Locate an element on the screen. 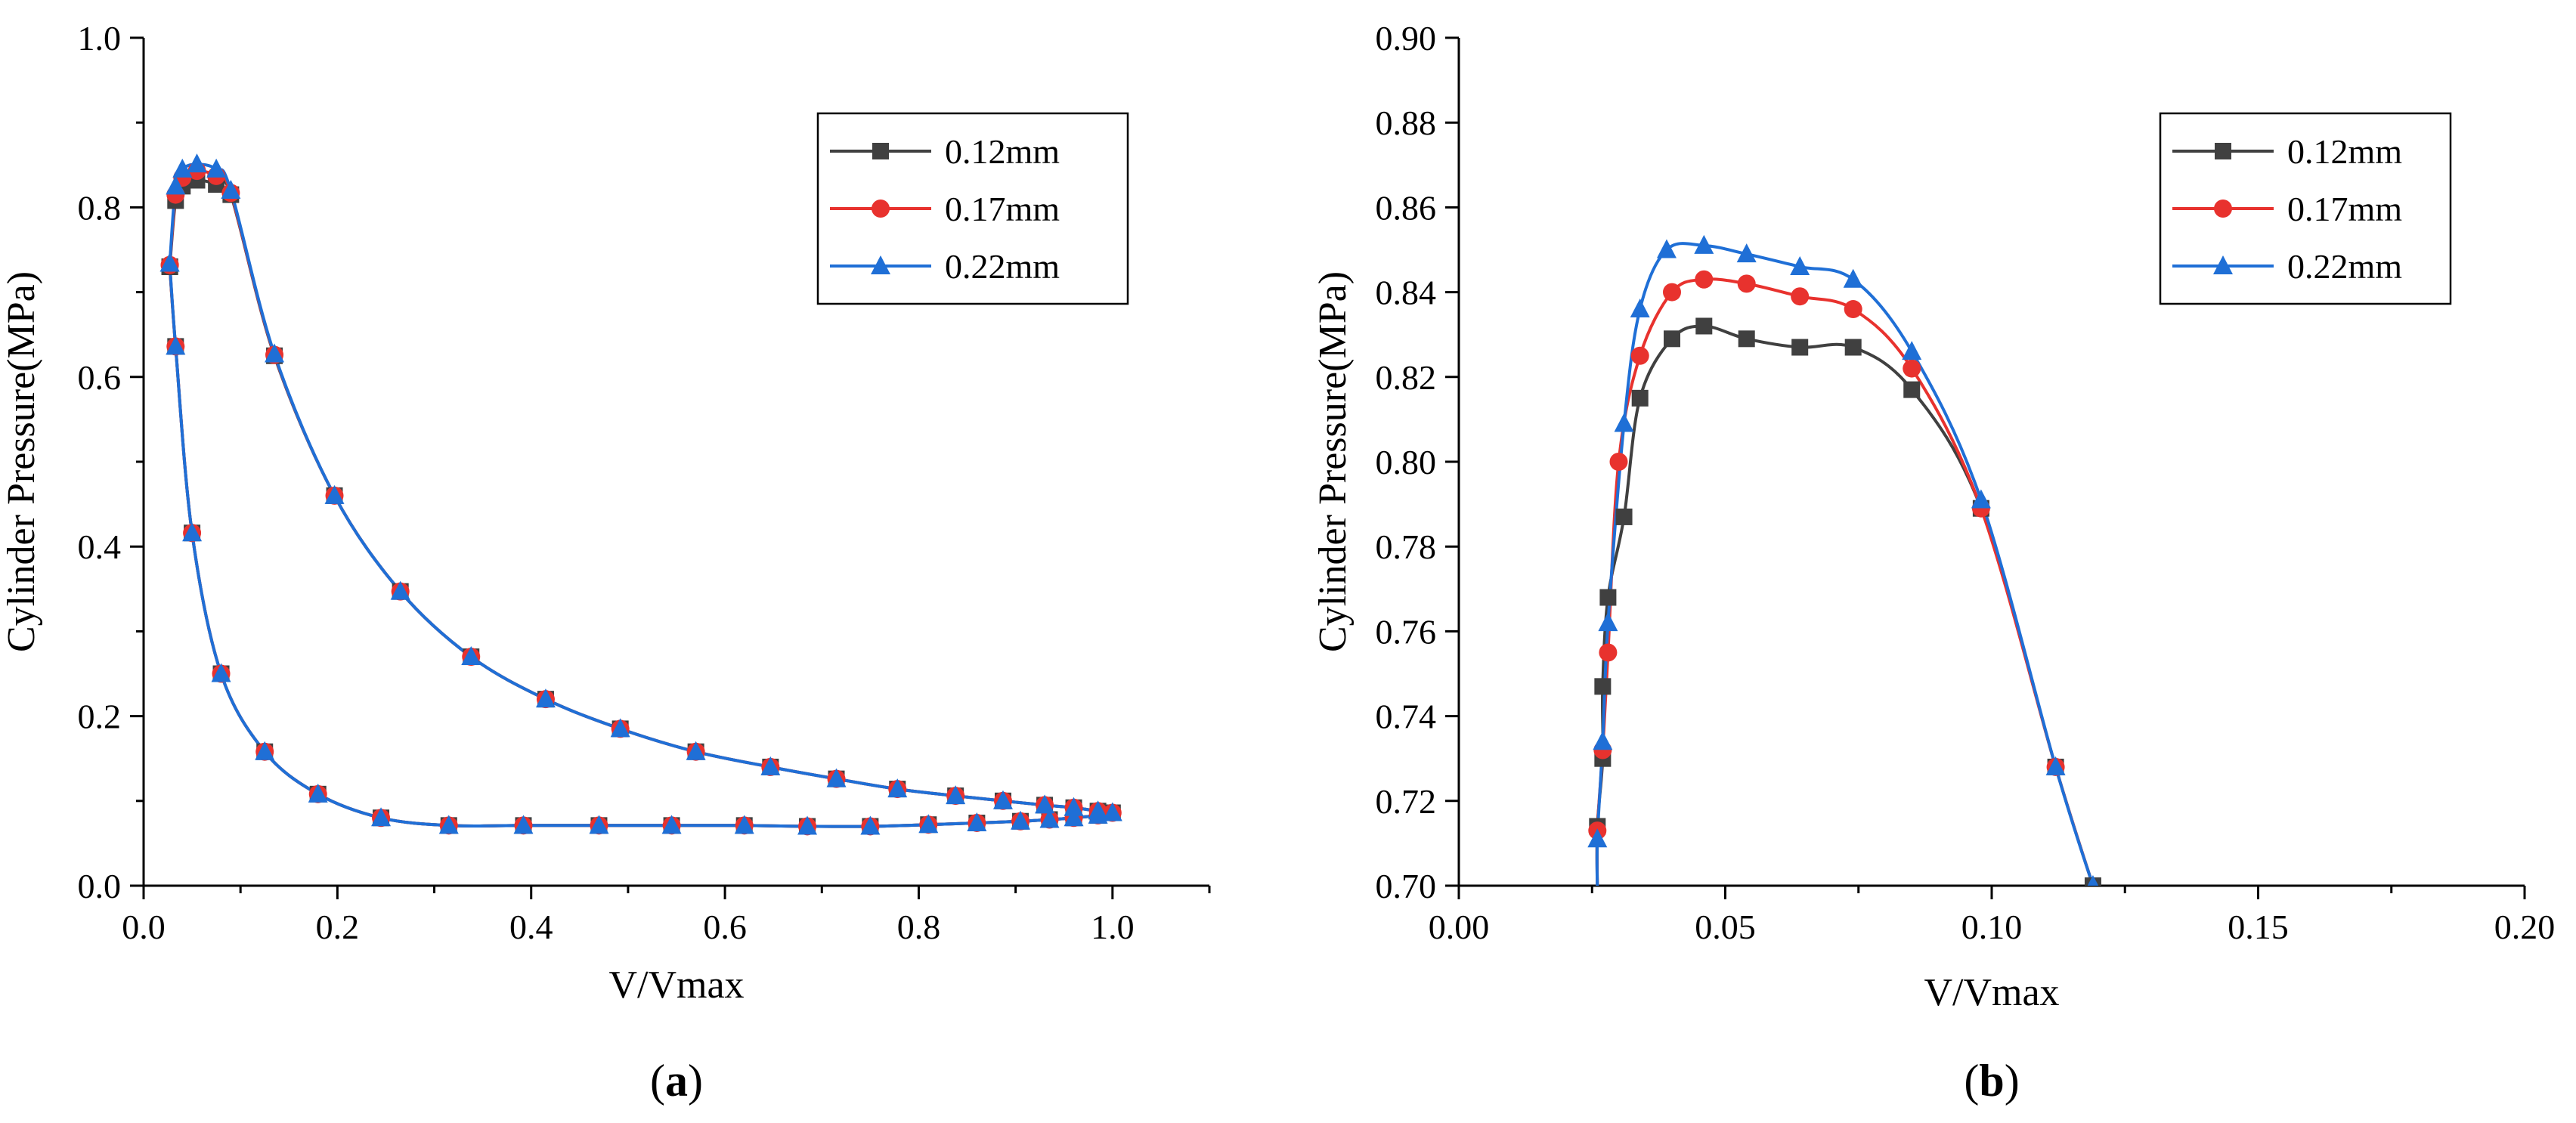 The width and height of the screenshot is (2576, 1123). x-tick-label: 0.8 is located at coordinates (919, 927).